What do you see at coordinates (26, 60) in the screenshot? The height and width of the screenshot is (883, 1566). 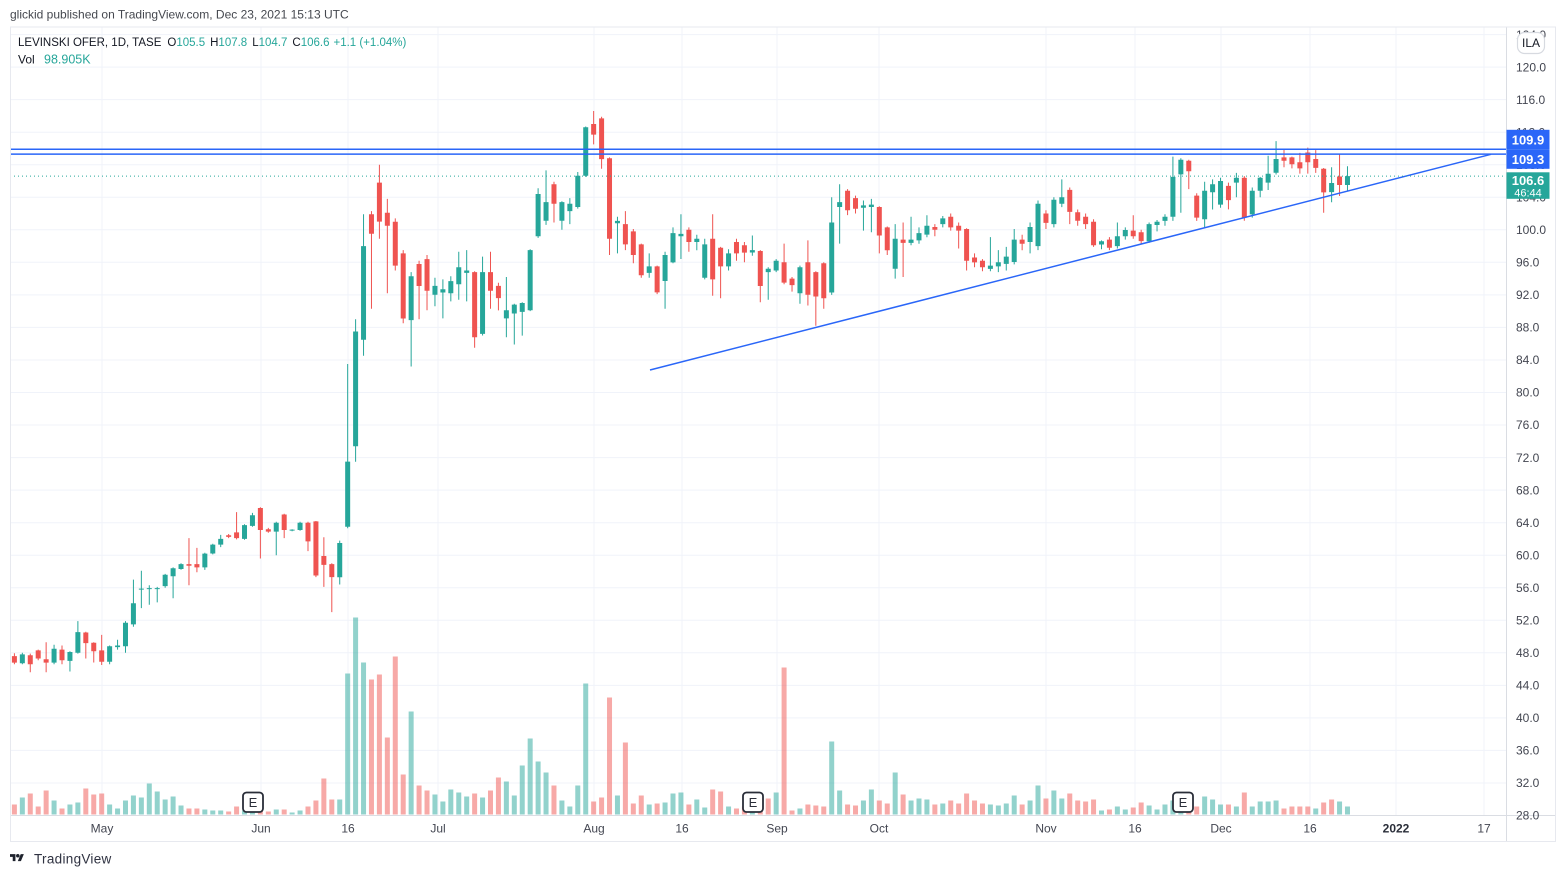 I see `svg-text: Vol` at bounding box center [26, 60].